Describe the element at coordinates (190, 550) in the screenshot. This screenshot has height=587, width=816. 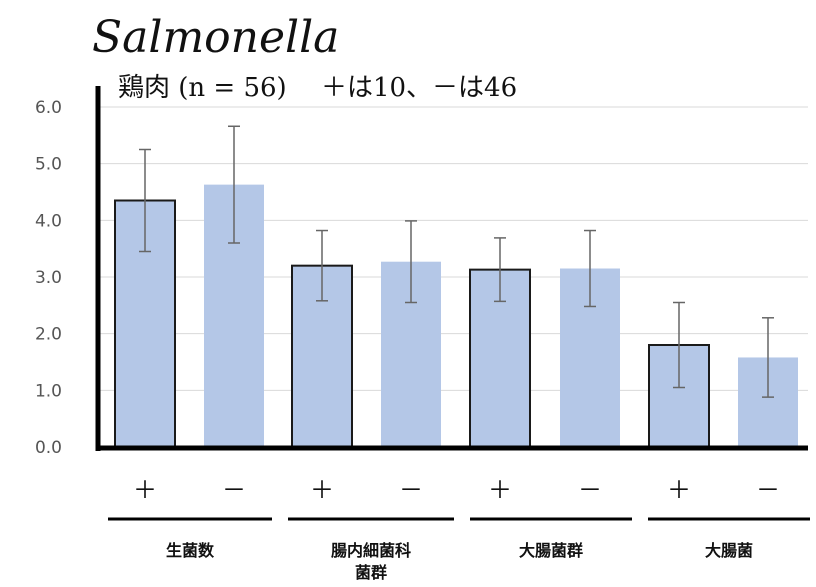
I see `group-label: 生菌数` at that location.